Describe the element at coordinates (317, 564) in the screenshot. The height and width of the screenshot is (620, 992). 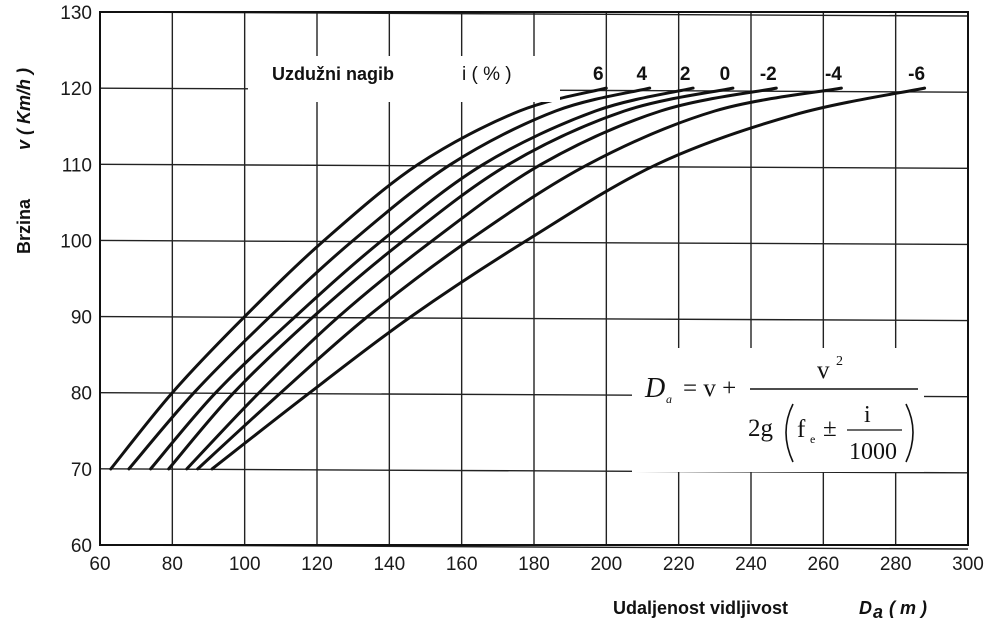
I see `x-tick-label: 120` at that location.